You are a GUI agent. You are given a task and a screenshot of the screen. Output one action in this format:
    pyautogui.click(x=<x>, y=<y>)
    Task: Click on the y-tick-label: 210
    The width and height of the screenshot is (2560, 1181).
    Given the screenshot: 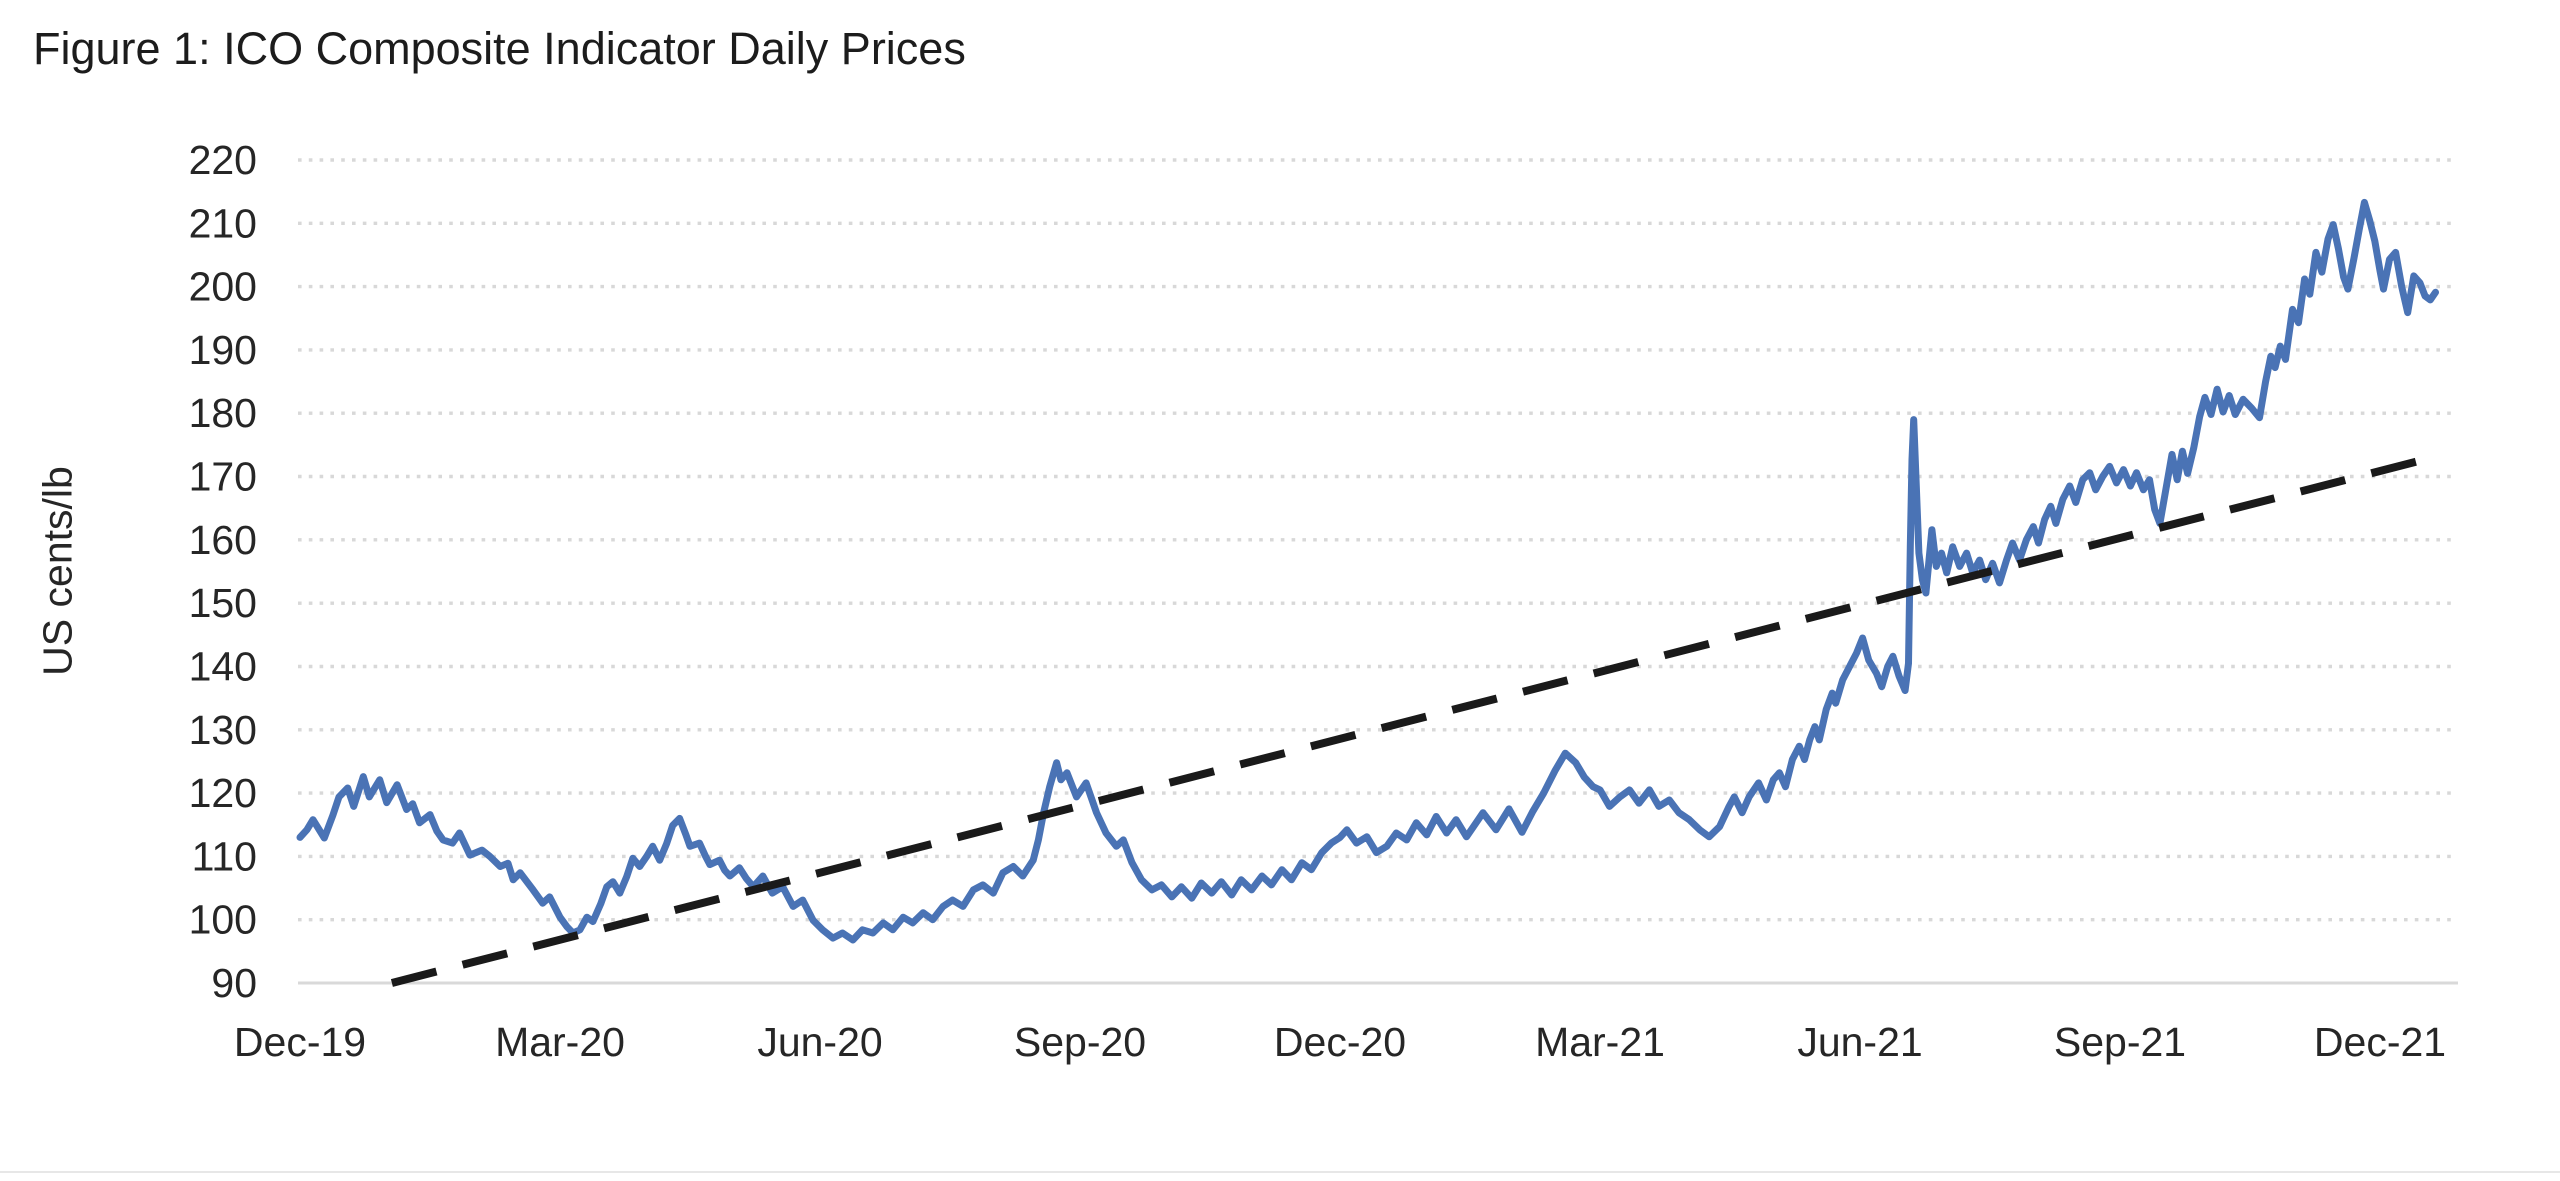 What is the action you would take?
    pyautogui.click(x=223, y=223)
    